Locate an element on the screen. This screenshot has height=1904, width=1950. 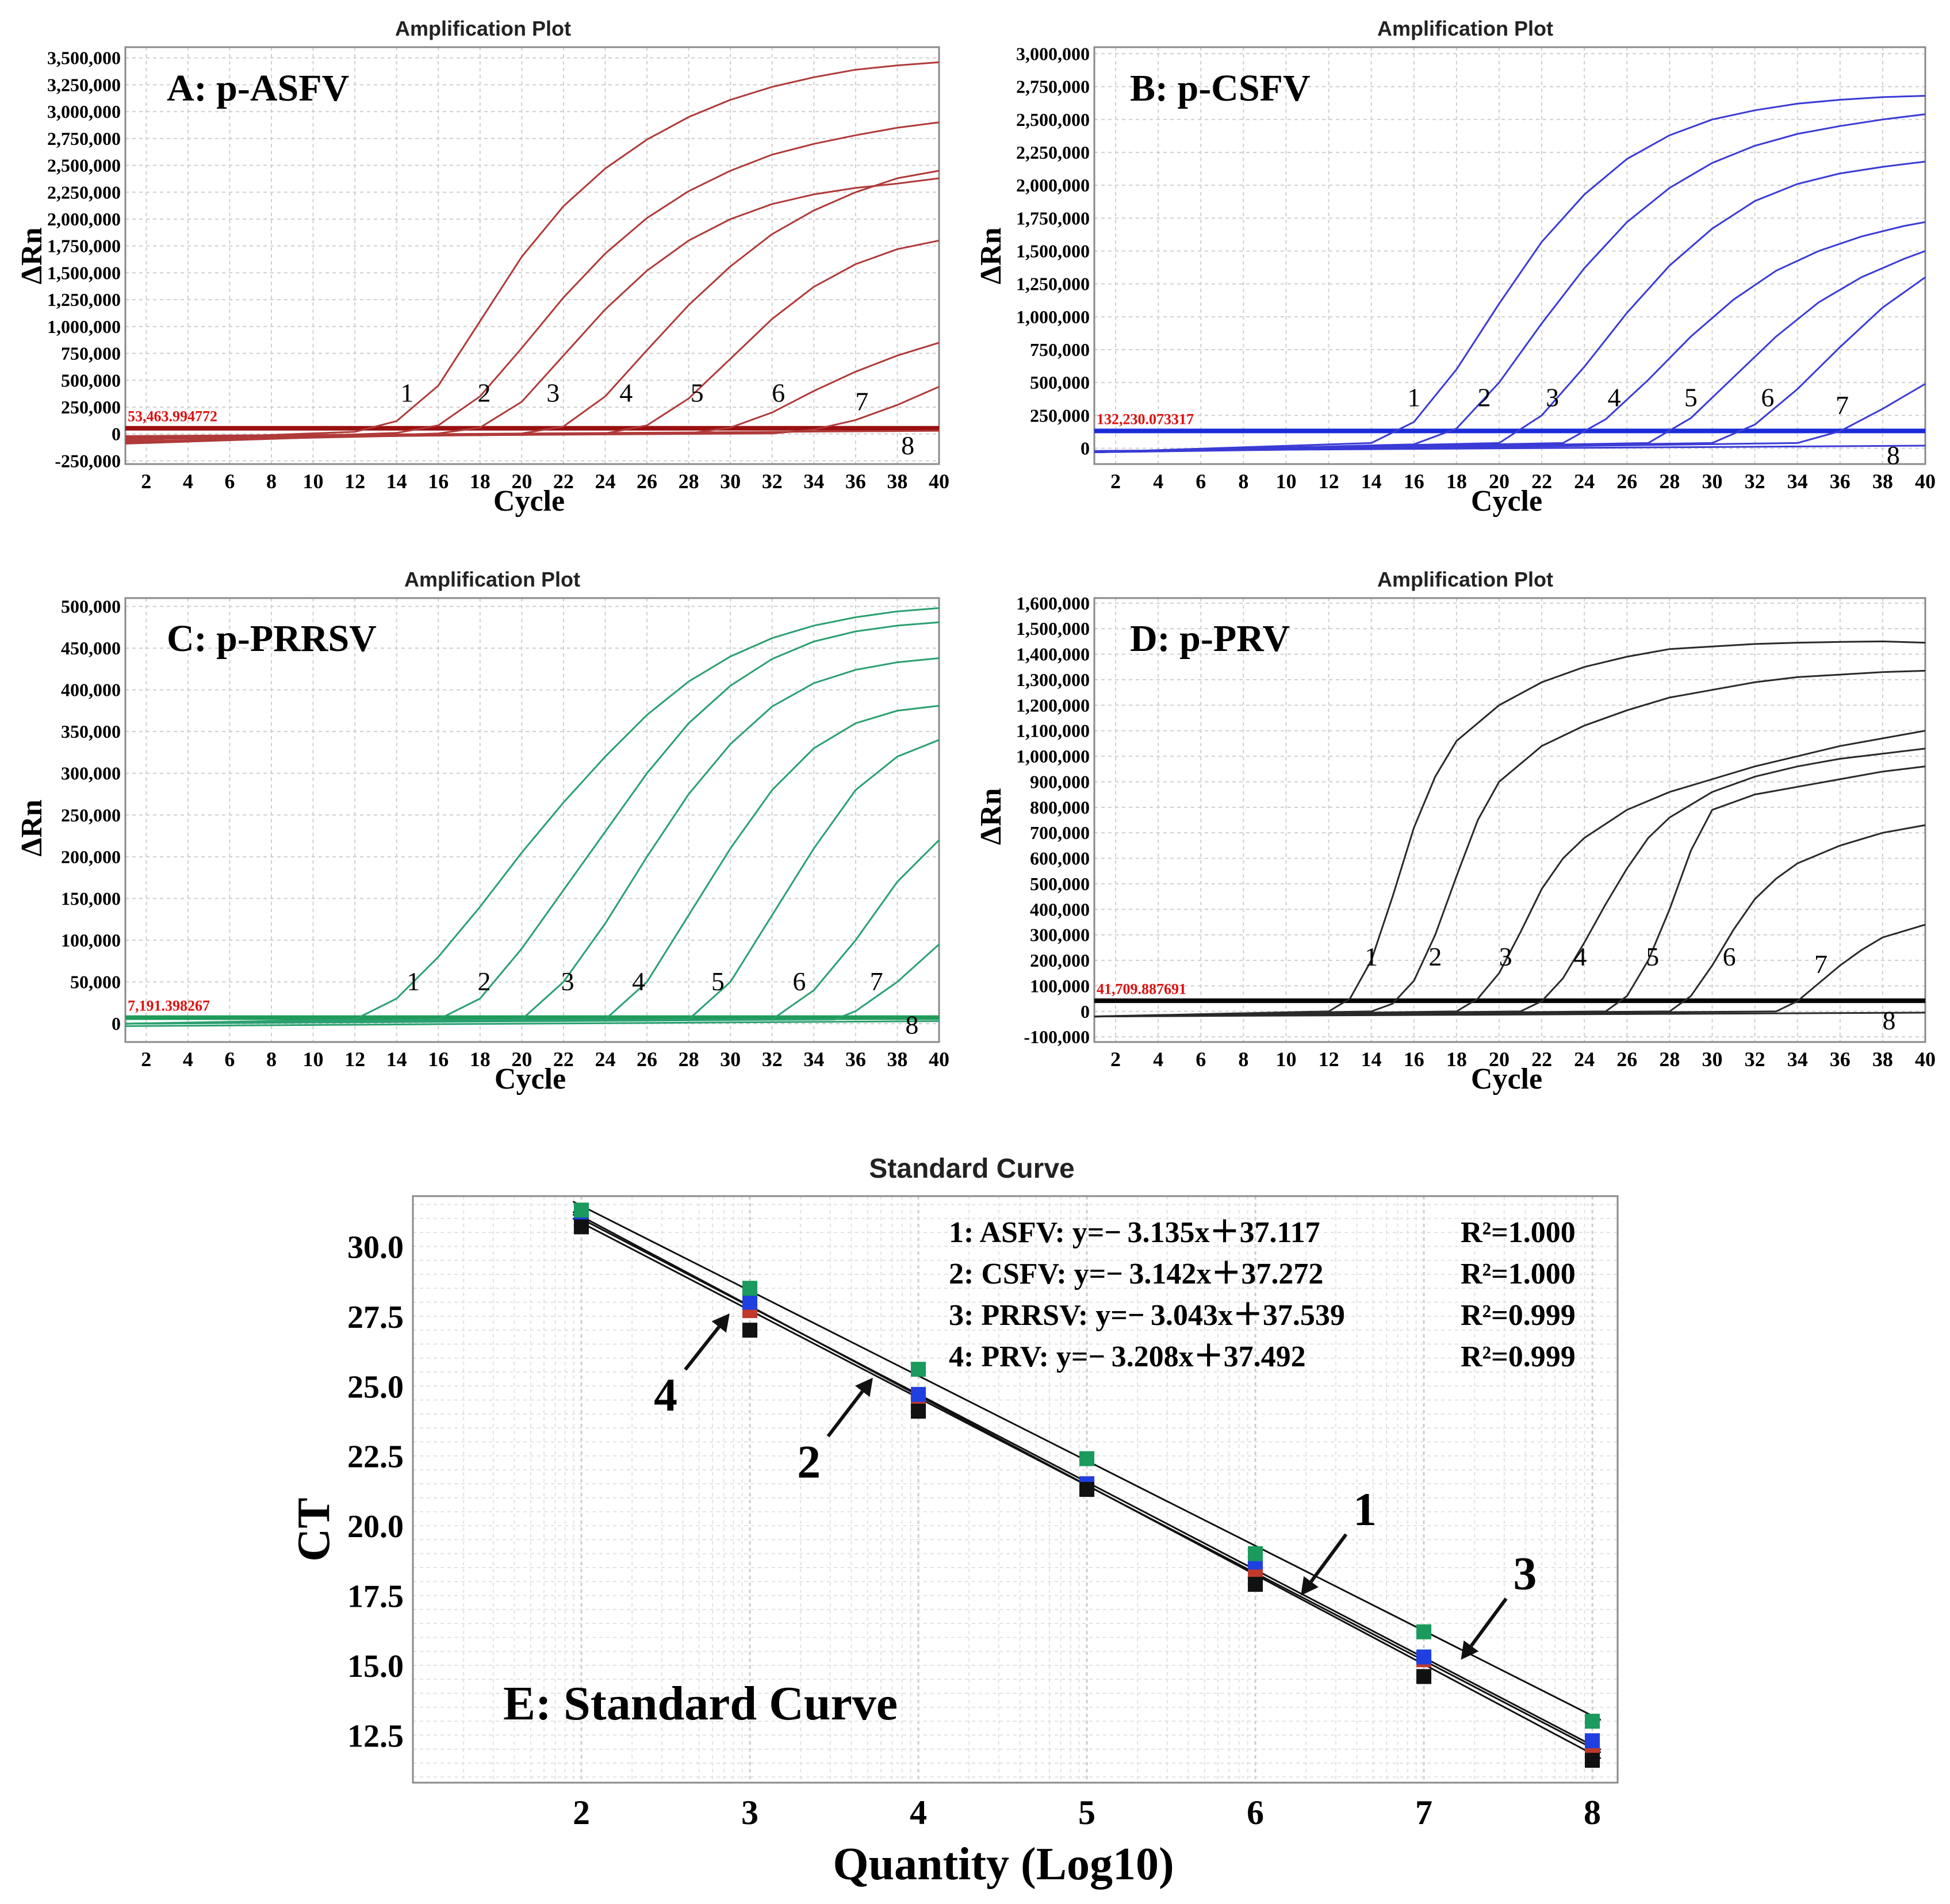
x-tick-label: 38 is located at coordinates (1882, 481).